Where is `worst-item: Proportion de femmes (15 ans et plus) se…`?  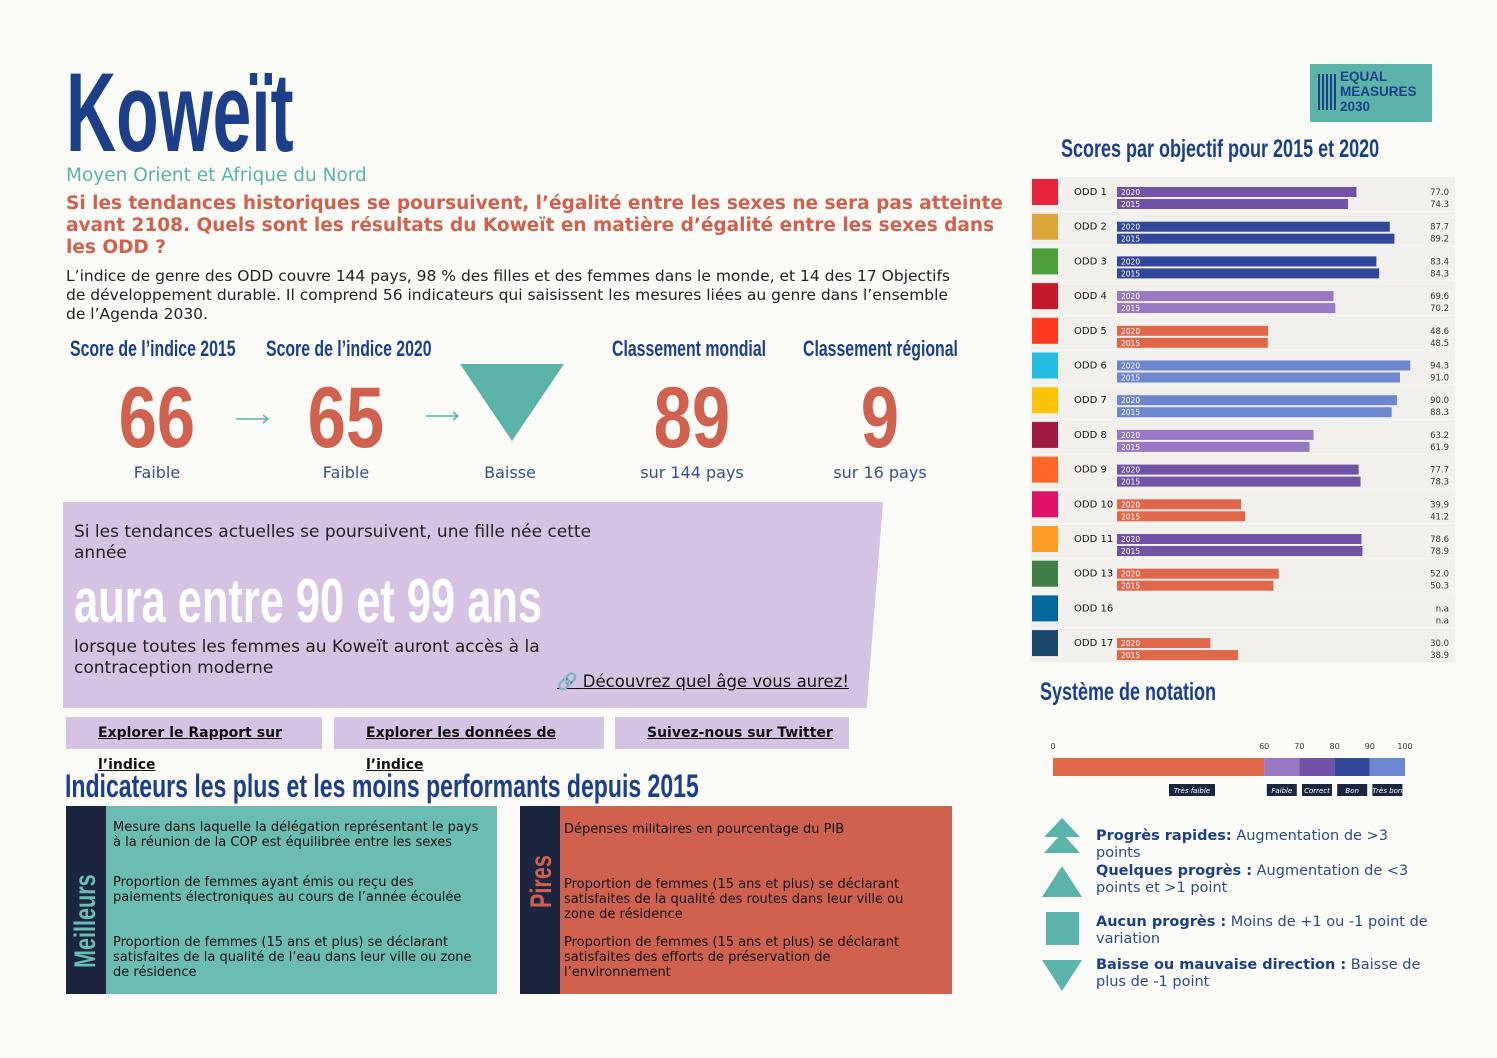 worst-item: Proportion de femmes (15 ans et plus) se… is located at coordinates (734, 899).